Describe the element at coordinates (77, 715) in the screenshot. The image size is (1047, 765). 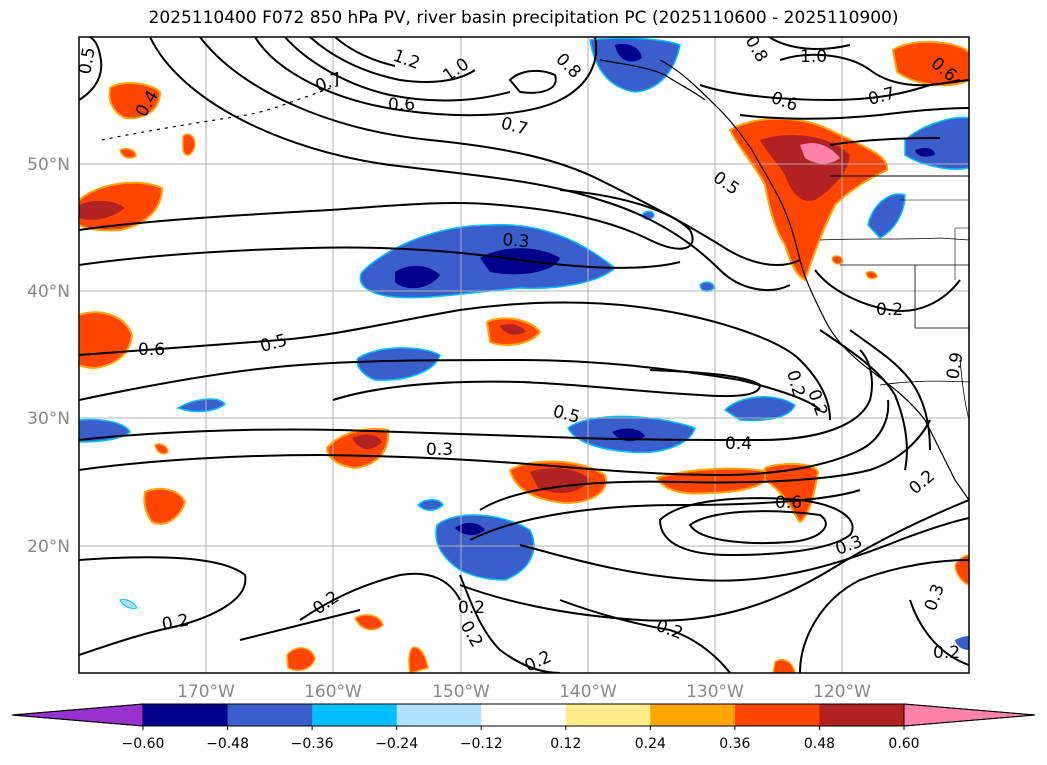
I see `colorbar-extend-min` at that location.